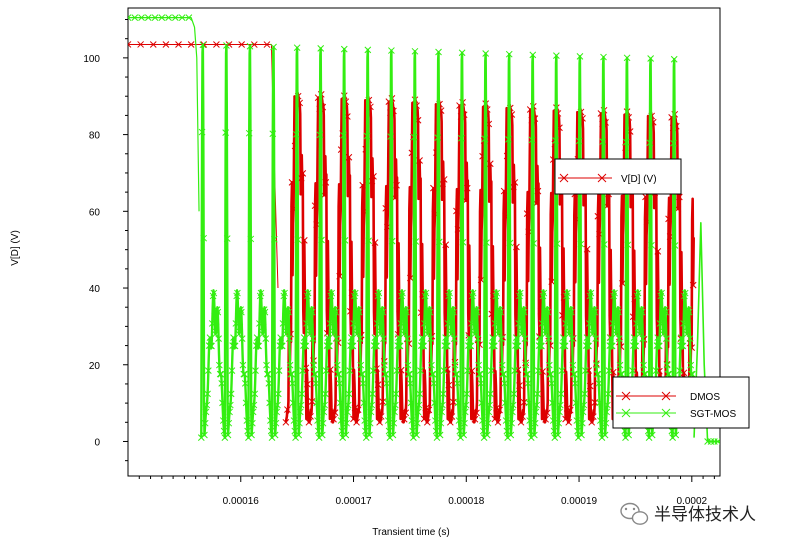 Image resolution: width=800 pixels, height=548 pixels. I want to click on wechat-icon, so click(634, 513).